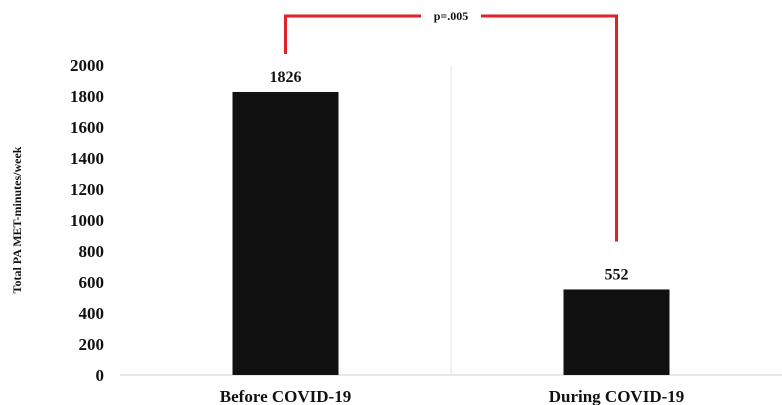 This screenshot has height=405, width=782. What do you see at coordinates (452, 396) in the screenshot?
I see `x-axis-category-labels: Before COVID-19 During COVID-19` at bounding box center [452, 396].